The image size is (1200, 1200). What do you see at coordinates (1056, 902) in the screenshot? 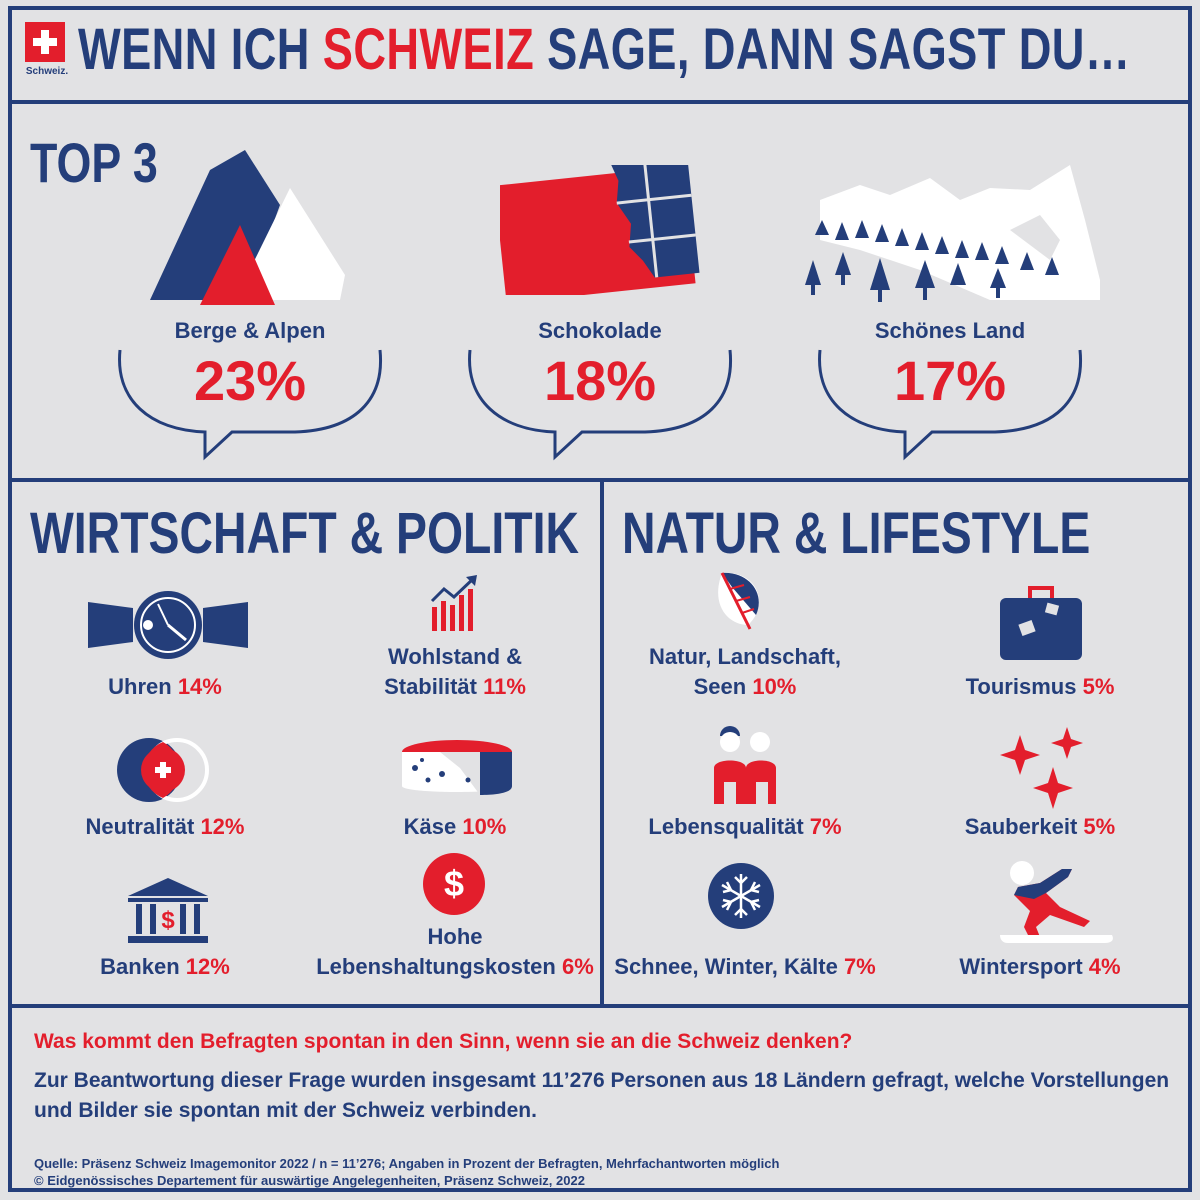
I see `snowboarder-icon` at bounding box center [1056, 902].